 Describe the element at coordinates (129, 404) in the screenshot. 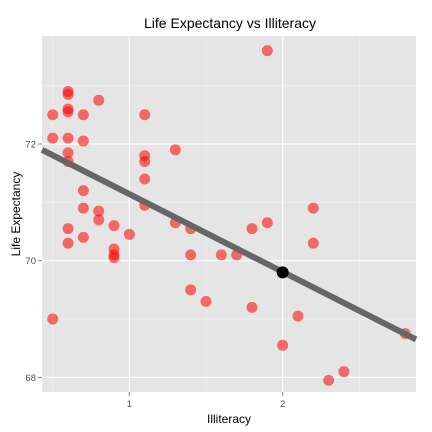

I see `x-tick-label: 1` at that location.